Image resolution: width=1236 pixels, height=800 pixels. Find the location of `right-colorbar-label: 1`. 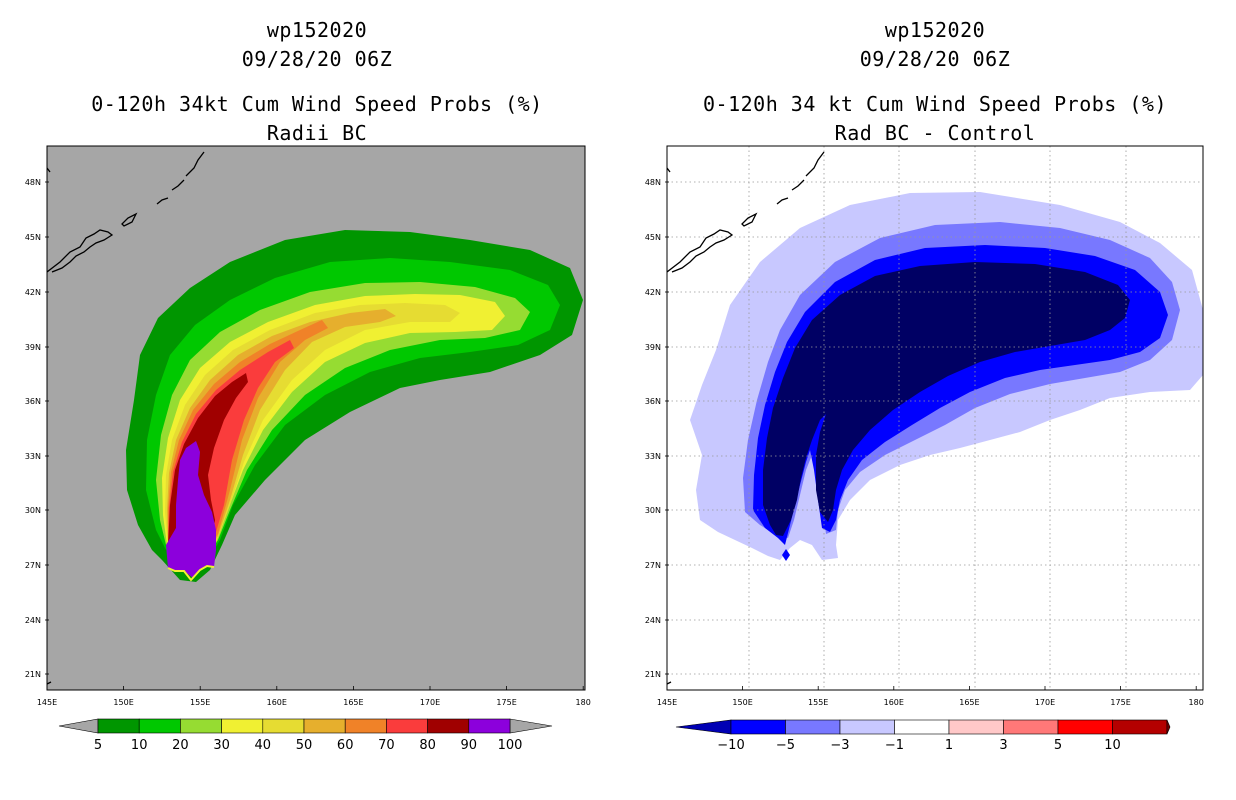

right-colorbar-label: 1 is located at coordinates (949, 745).